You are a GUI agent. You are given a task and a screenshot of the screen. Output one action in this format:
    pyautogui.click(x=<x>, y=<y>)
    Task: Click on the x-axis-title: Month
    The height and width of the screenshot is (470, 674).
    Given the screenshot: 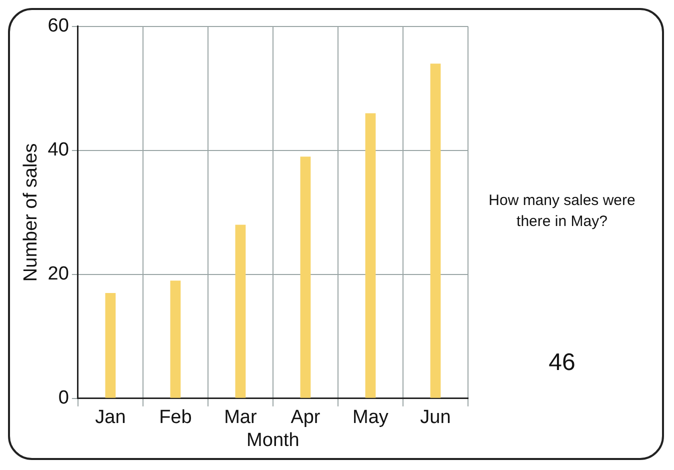 What is the action you would take?
    pyautogui.click(x=273, y=440)
    